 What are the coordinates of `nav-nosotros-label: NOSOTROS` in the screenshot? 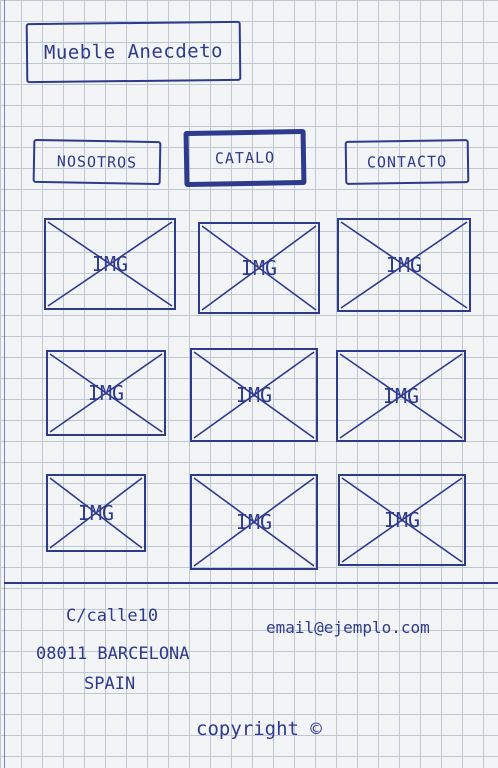 It's located at (97, 162).